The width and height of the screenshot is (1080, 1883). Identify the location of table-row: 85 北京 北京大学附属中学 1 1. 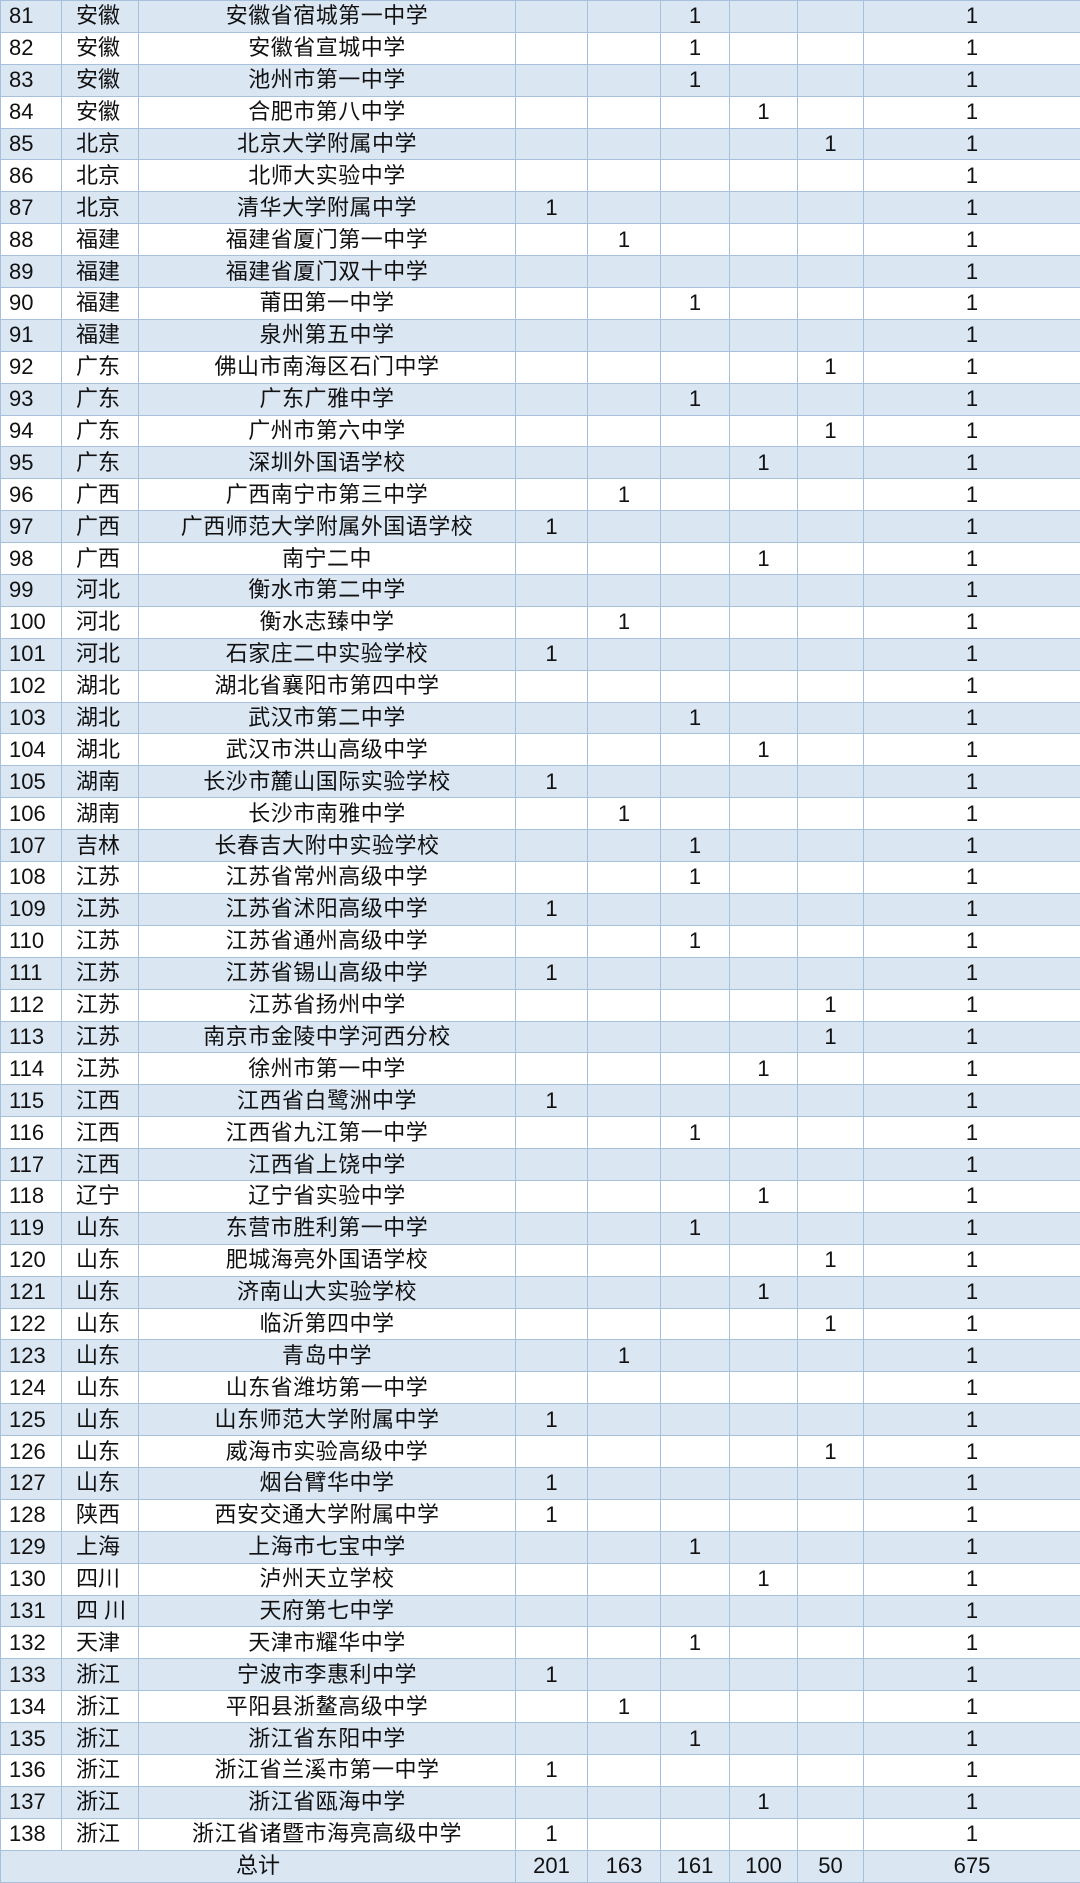
(540, 144).